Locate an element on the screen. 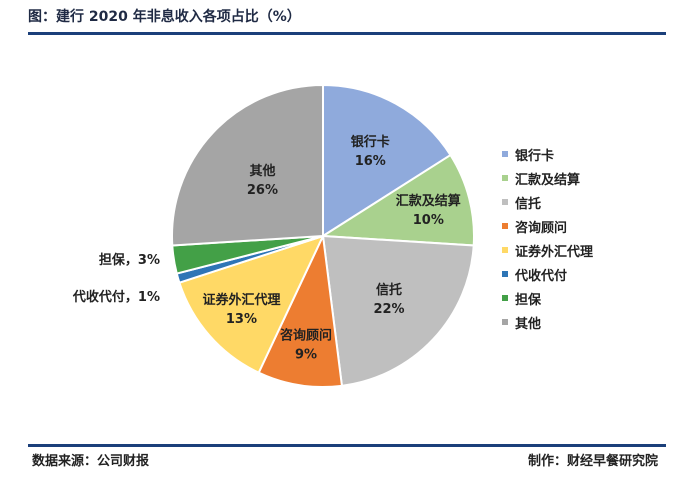 This screenshot has width=690, height=484. pie-slice-汇款及结算 is located at coordinates (397, 200).